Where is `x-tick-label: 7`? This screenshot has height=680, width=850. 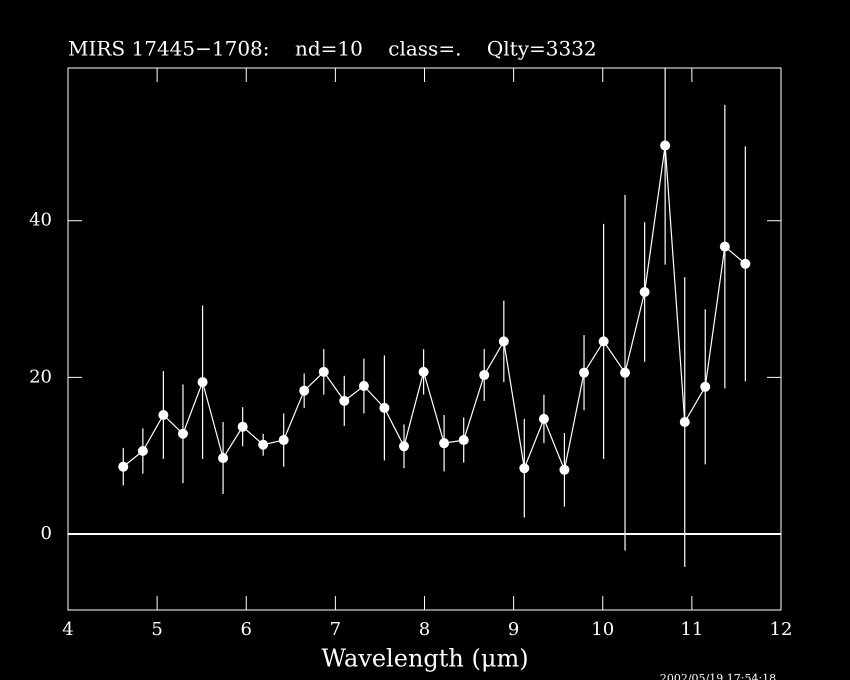 x-tick-label: 7 is located at coordinates (335, 629).